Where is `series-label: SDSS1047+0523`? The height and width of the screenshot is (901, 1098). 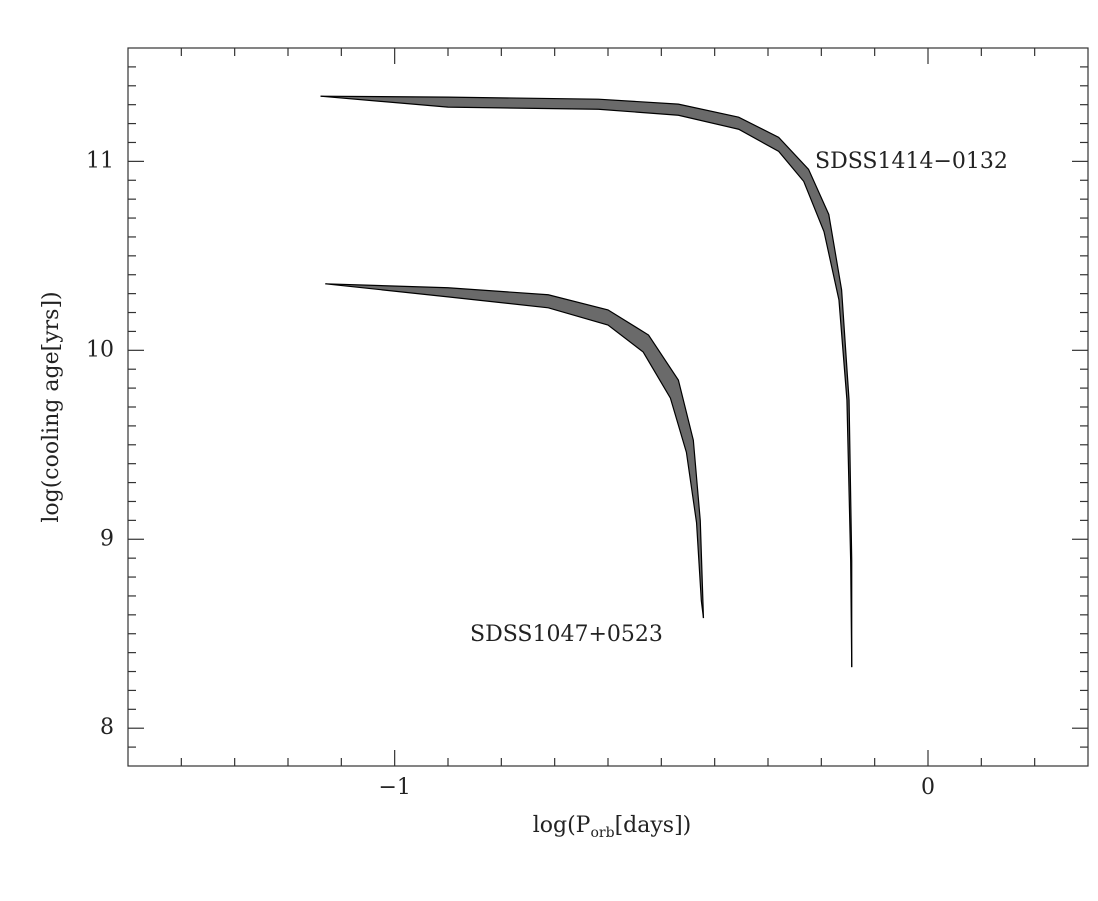
series-label: SDSS1047+0523 is located at coordinates (566, 634).